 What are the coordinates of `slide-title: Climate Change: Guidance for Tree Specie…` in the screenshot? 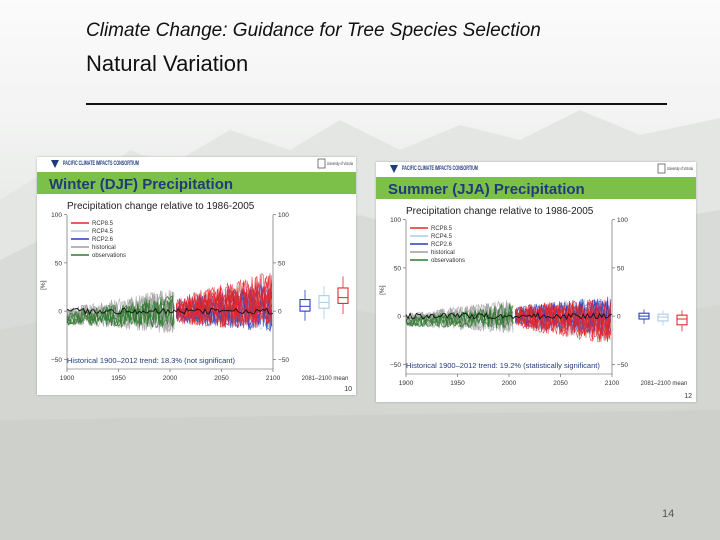 It's located at (313, 30).